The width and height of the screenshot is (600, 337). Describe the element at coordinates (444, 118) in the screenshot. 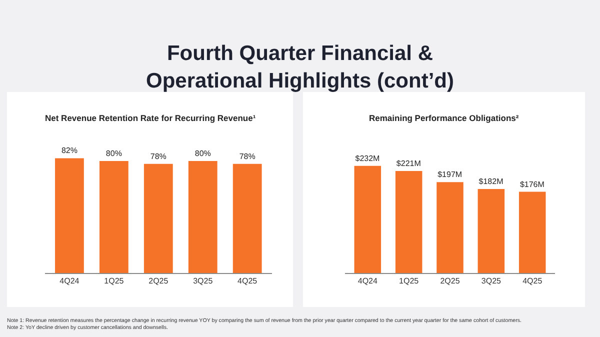

I see `chart-title: Remaining Performance Obligations²` at that location.